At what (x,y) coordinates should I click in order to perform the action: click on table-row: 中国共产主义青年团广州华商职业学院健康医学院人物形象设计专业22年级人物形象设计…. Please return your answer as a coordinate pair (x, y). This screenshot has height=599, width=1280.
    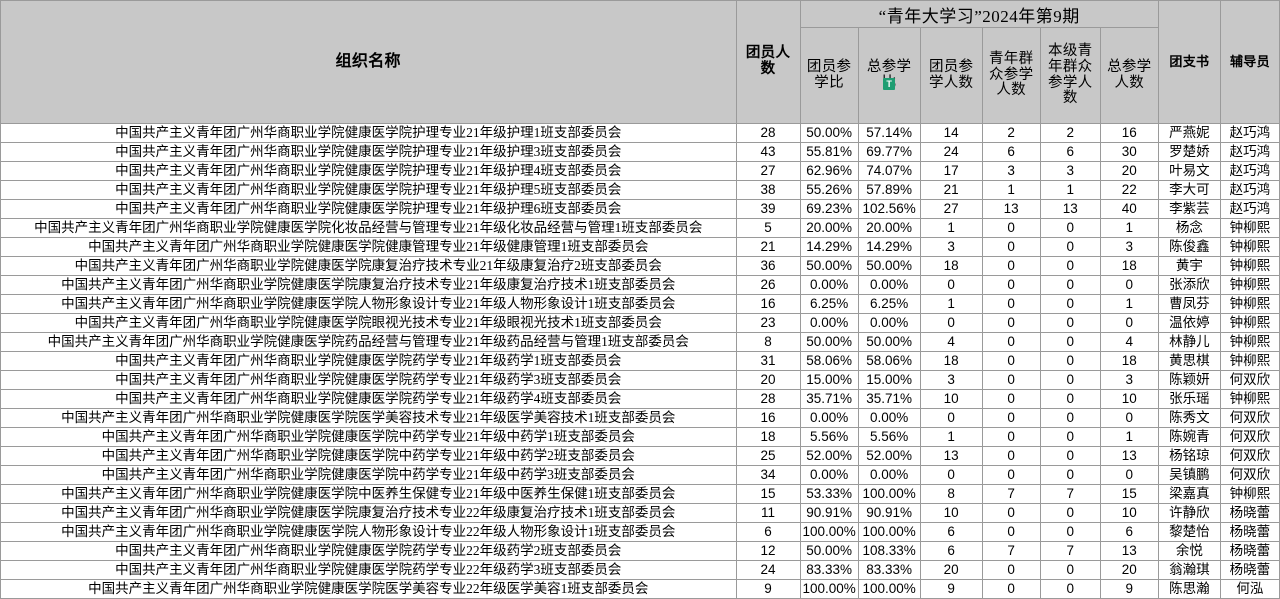
    Looking at the image, I should click on (640, 532).